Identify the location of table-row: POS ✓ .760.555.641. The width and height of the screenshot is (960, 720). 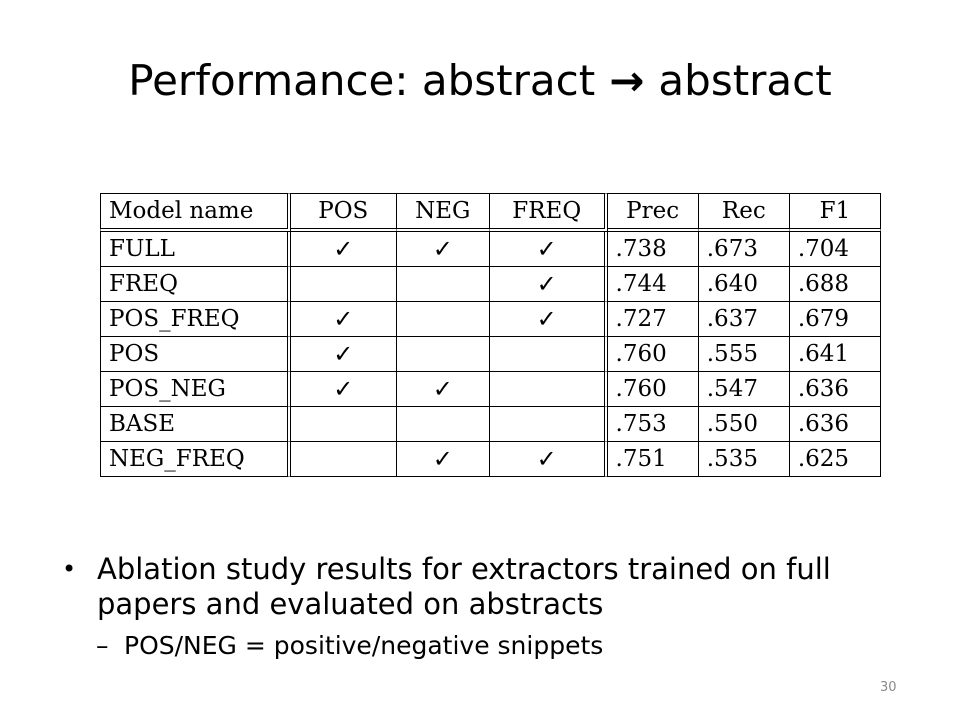
(490, 354).